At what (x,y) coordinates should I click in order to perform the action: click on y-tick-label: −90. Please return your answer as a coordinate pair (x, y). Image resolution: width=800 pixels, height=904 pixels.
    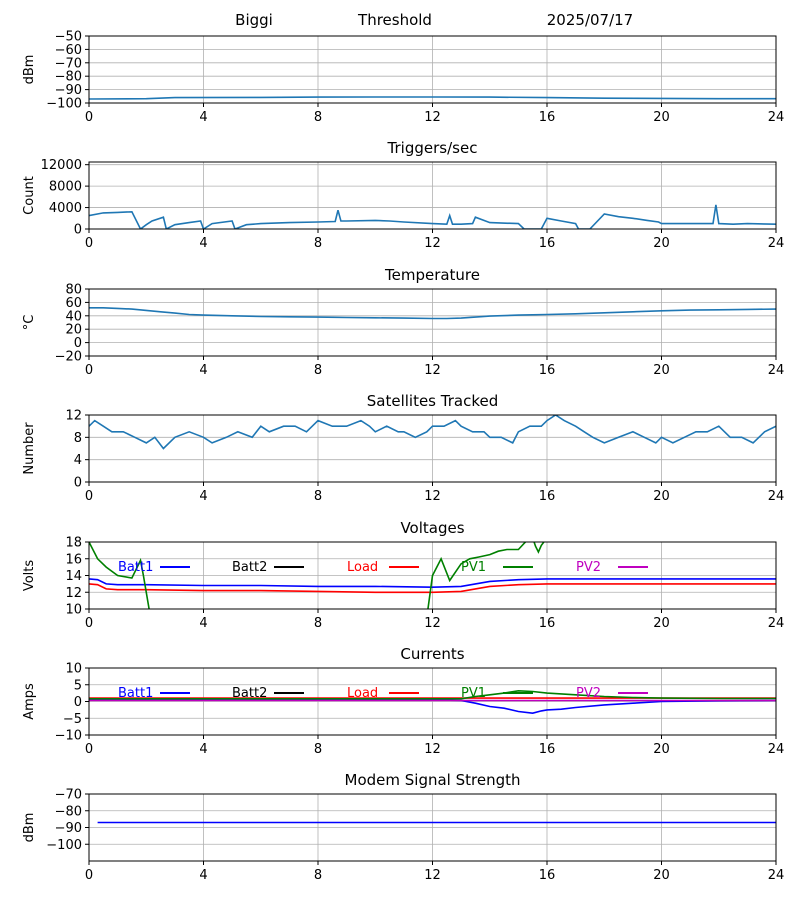
    Looking at the image, I should click on (68, 90).